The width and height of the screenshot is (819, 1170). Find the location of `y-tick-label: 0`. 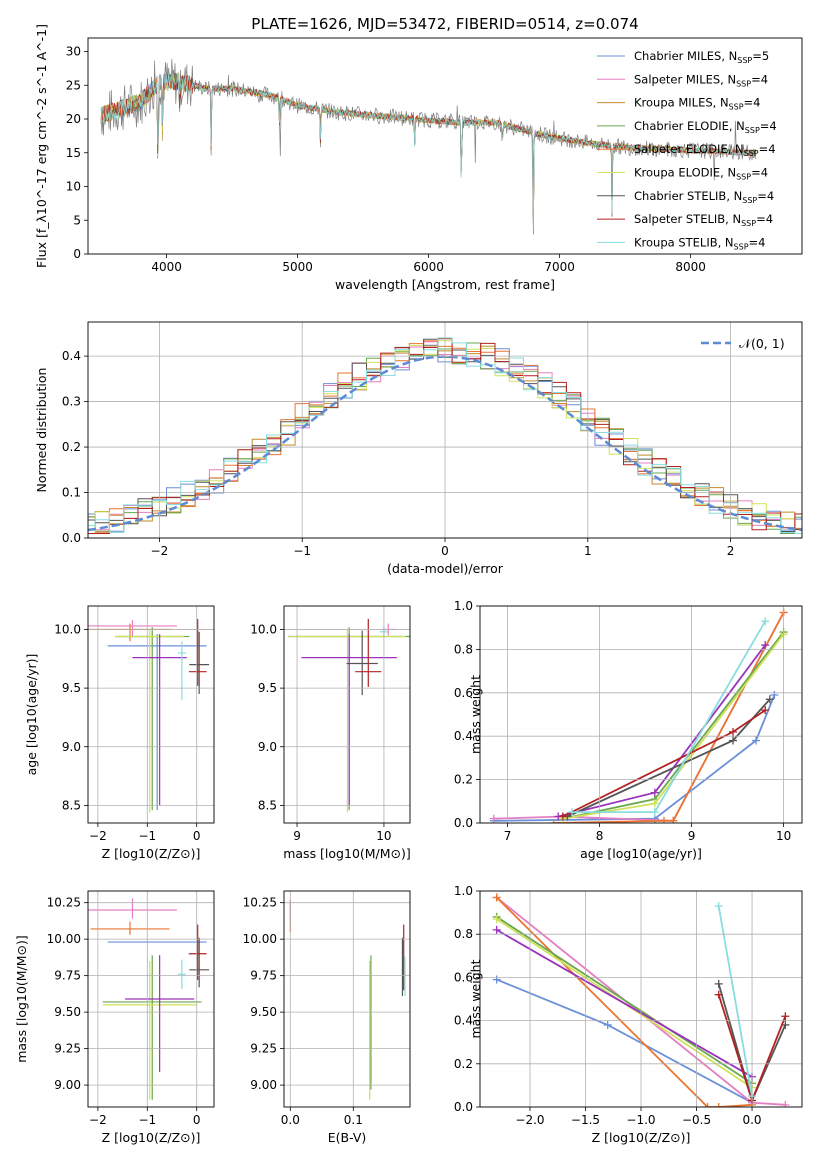

y-tick-label: 0 is located at coordinates (77, 254).